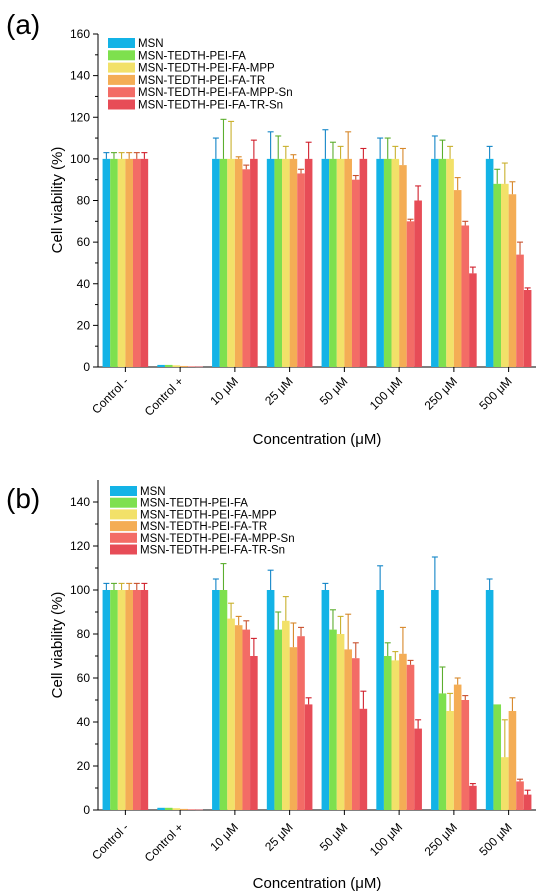  Describe the element at coordinates (84, 284) in the screenshot. I see `y-tick-label: 40` at that location.